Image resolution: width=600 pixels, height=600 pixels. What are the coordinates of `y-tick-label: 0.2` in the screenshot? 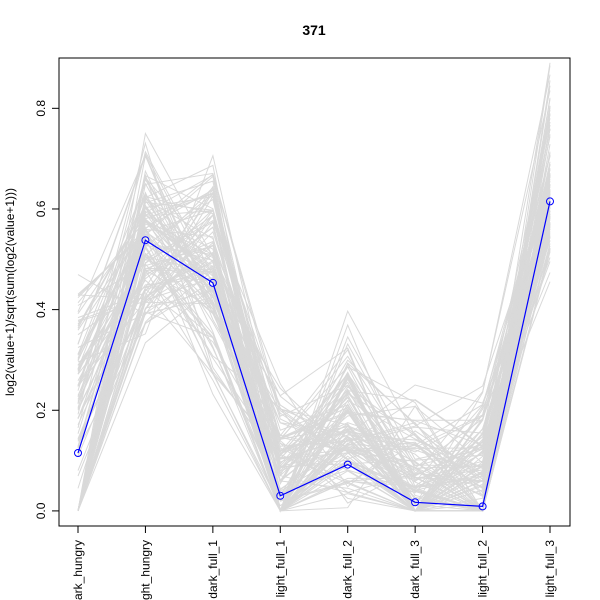 It's located at (41, 410).